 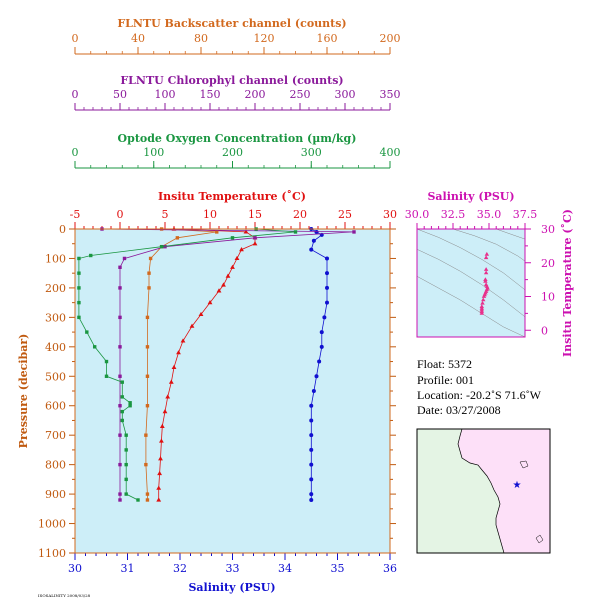 What do you see at coordinates (548, 229) in the screenshot?
I see `ts-temperature-tick-label: 30` at bounding box center [548, 229].